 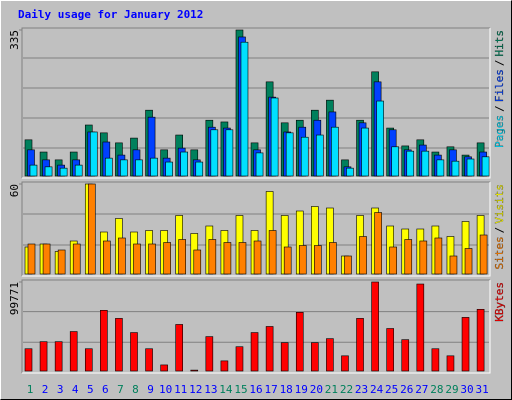 I want to click on x-tick-label: 16, so click(x=255, y=389).